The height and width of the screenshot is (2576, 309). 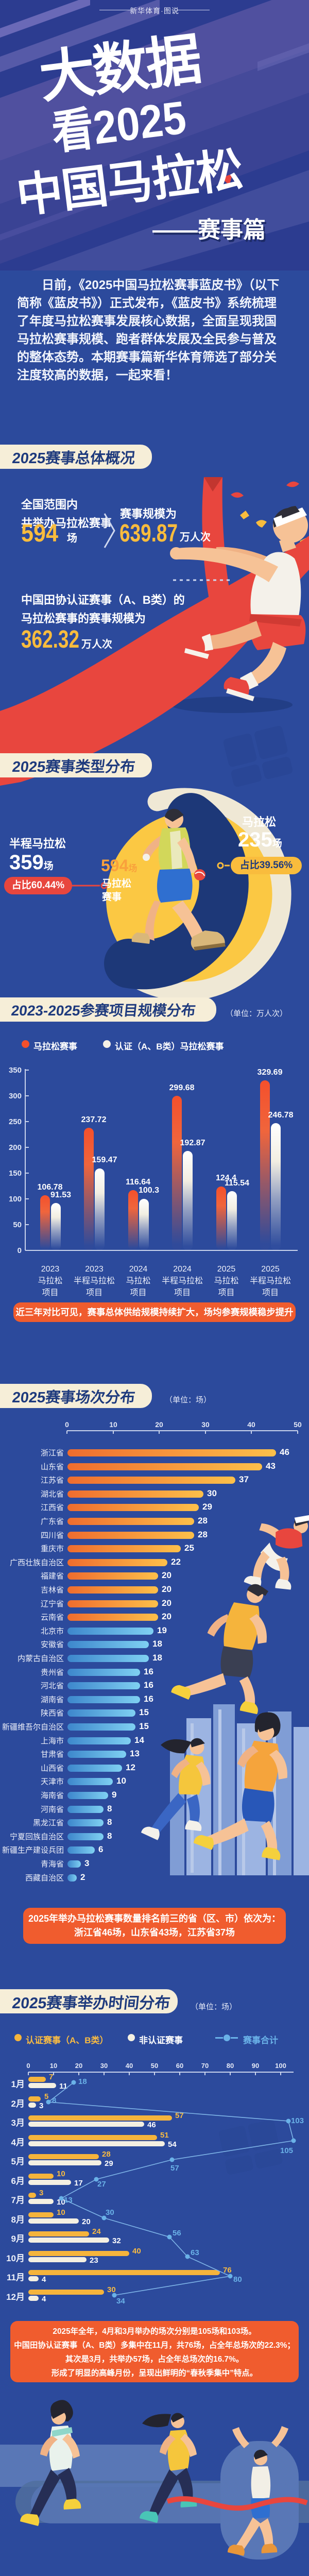 I want to click on svg-text: 350, so click(x=15, y=1070).